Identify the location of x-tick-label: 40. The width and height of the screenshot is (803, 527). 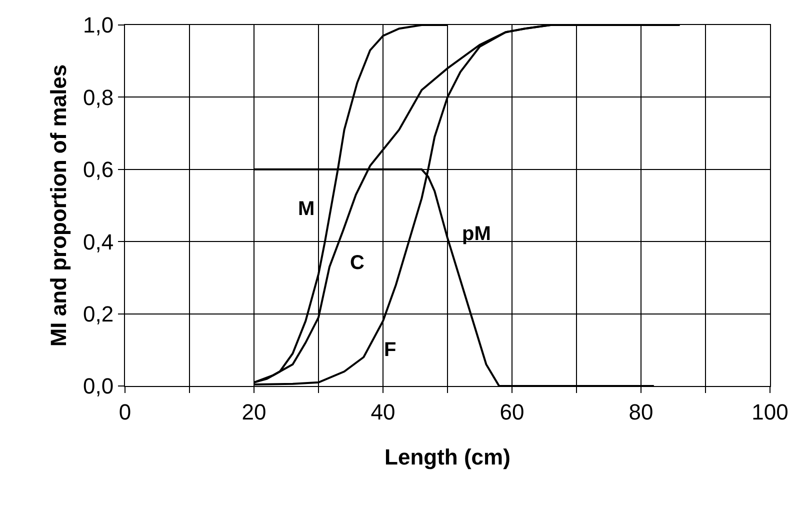
(383, 411).